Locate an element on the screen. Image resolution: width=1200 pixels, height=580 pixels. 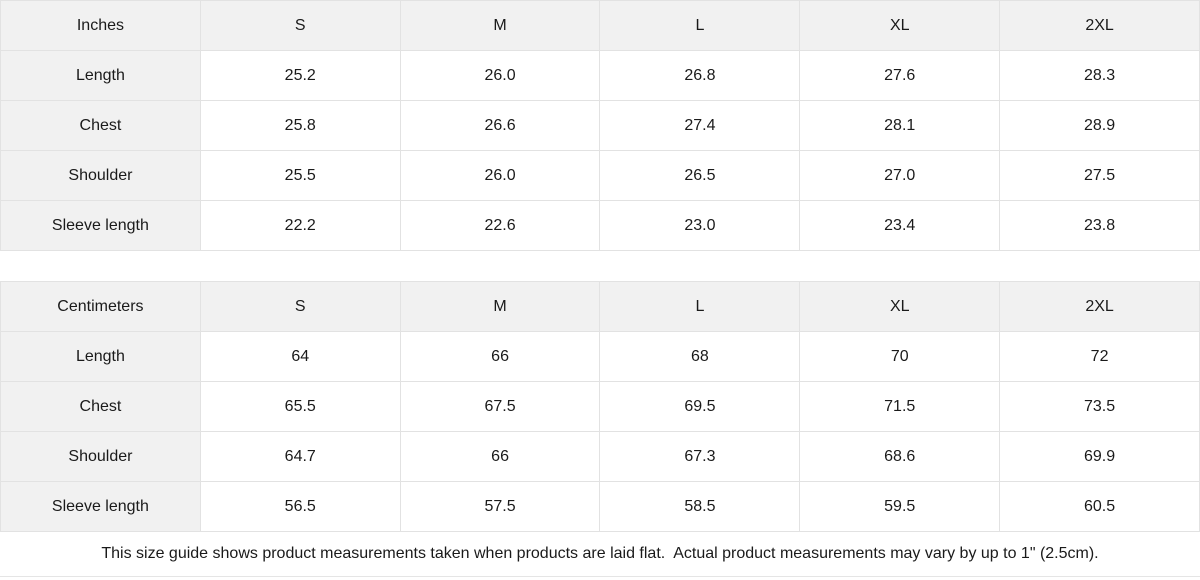
value-cell: 58.5 is located at coordinates (700, 506).